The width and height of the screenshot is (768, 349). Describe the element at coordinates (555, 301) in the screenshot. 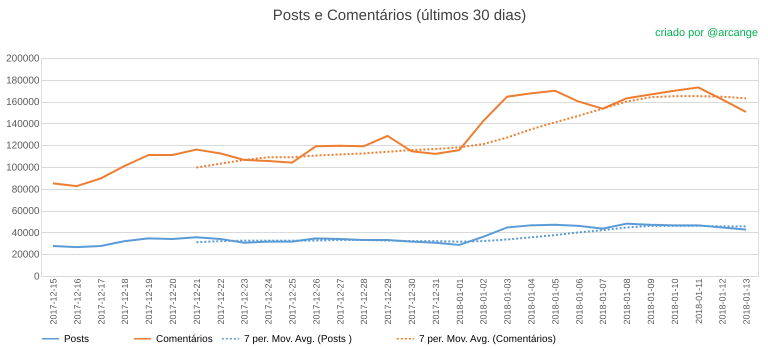

I see `x-tick-label: 2018-01-05` at that location.